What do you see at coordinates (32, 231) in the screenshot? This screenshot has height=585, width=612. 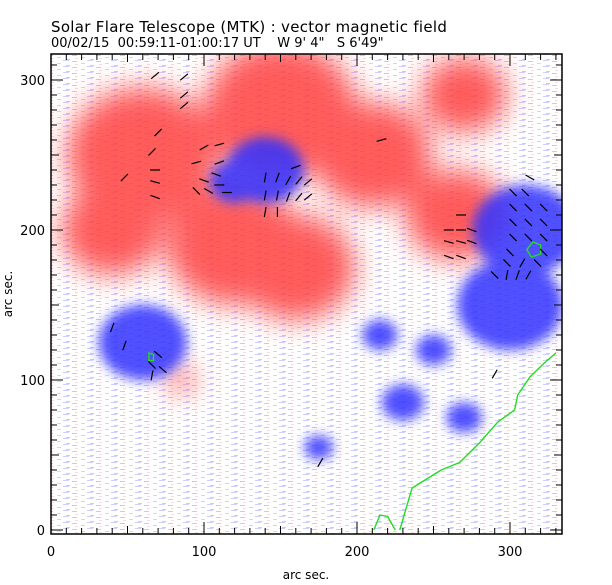 I see `y-tick-label: 200` at bounding box center [32, 231].